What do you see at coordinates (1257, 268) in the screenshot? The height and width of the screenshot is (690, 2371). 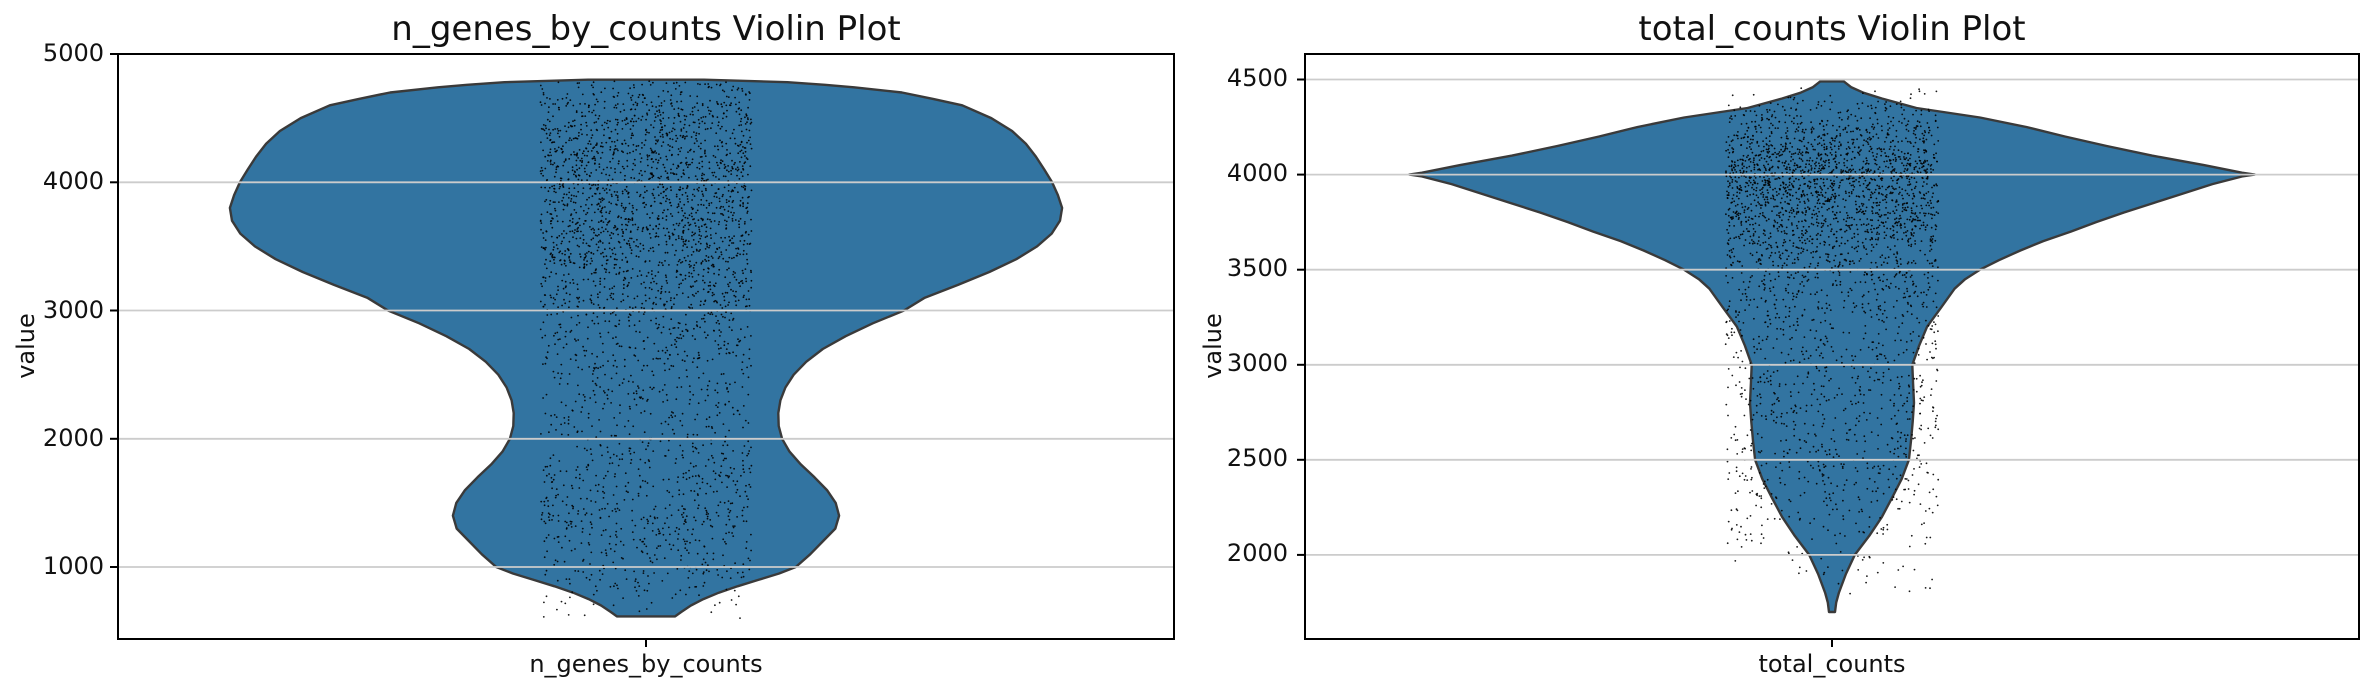 I see `y-tick-label: 3500` at bounding box center [1257, 268].